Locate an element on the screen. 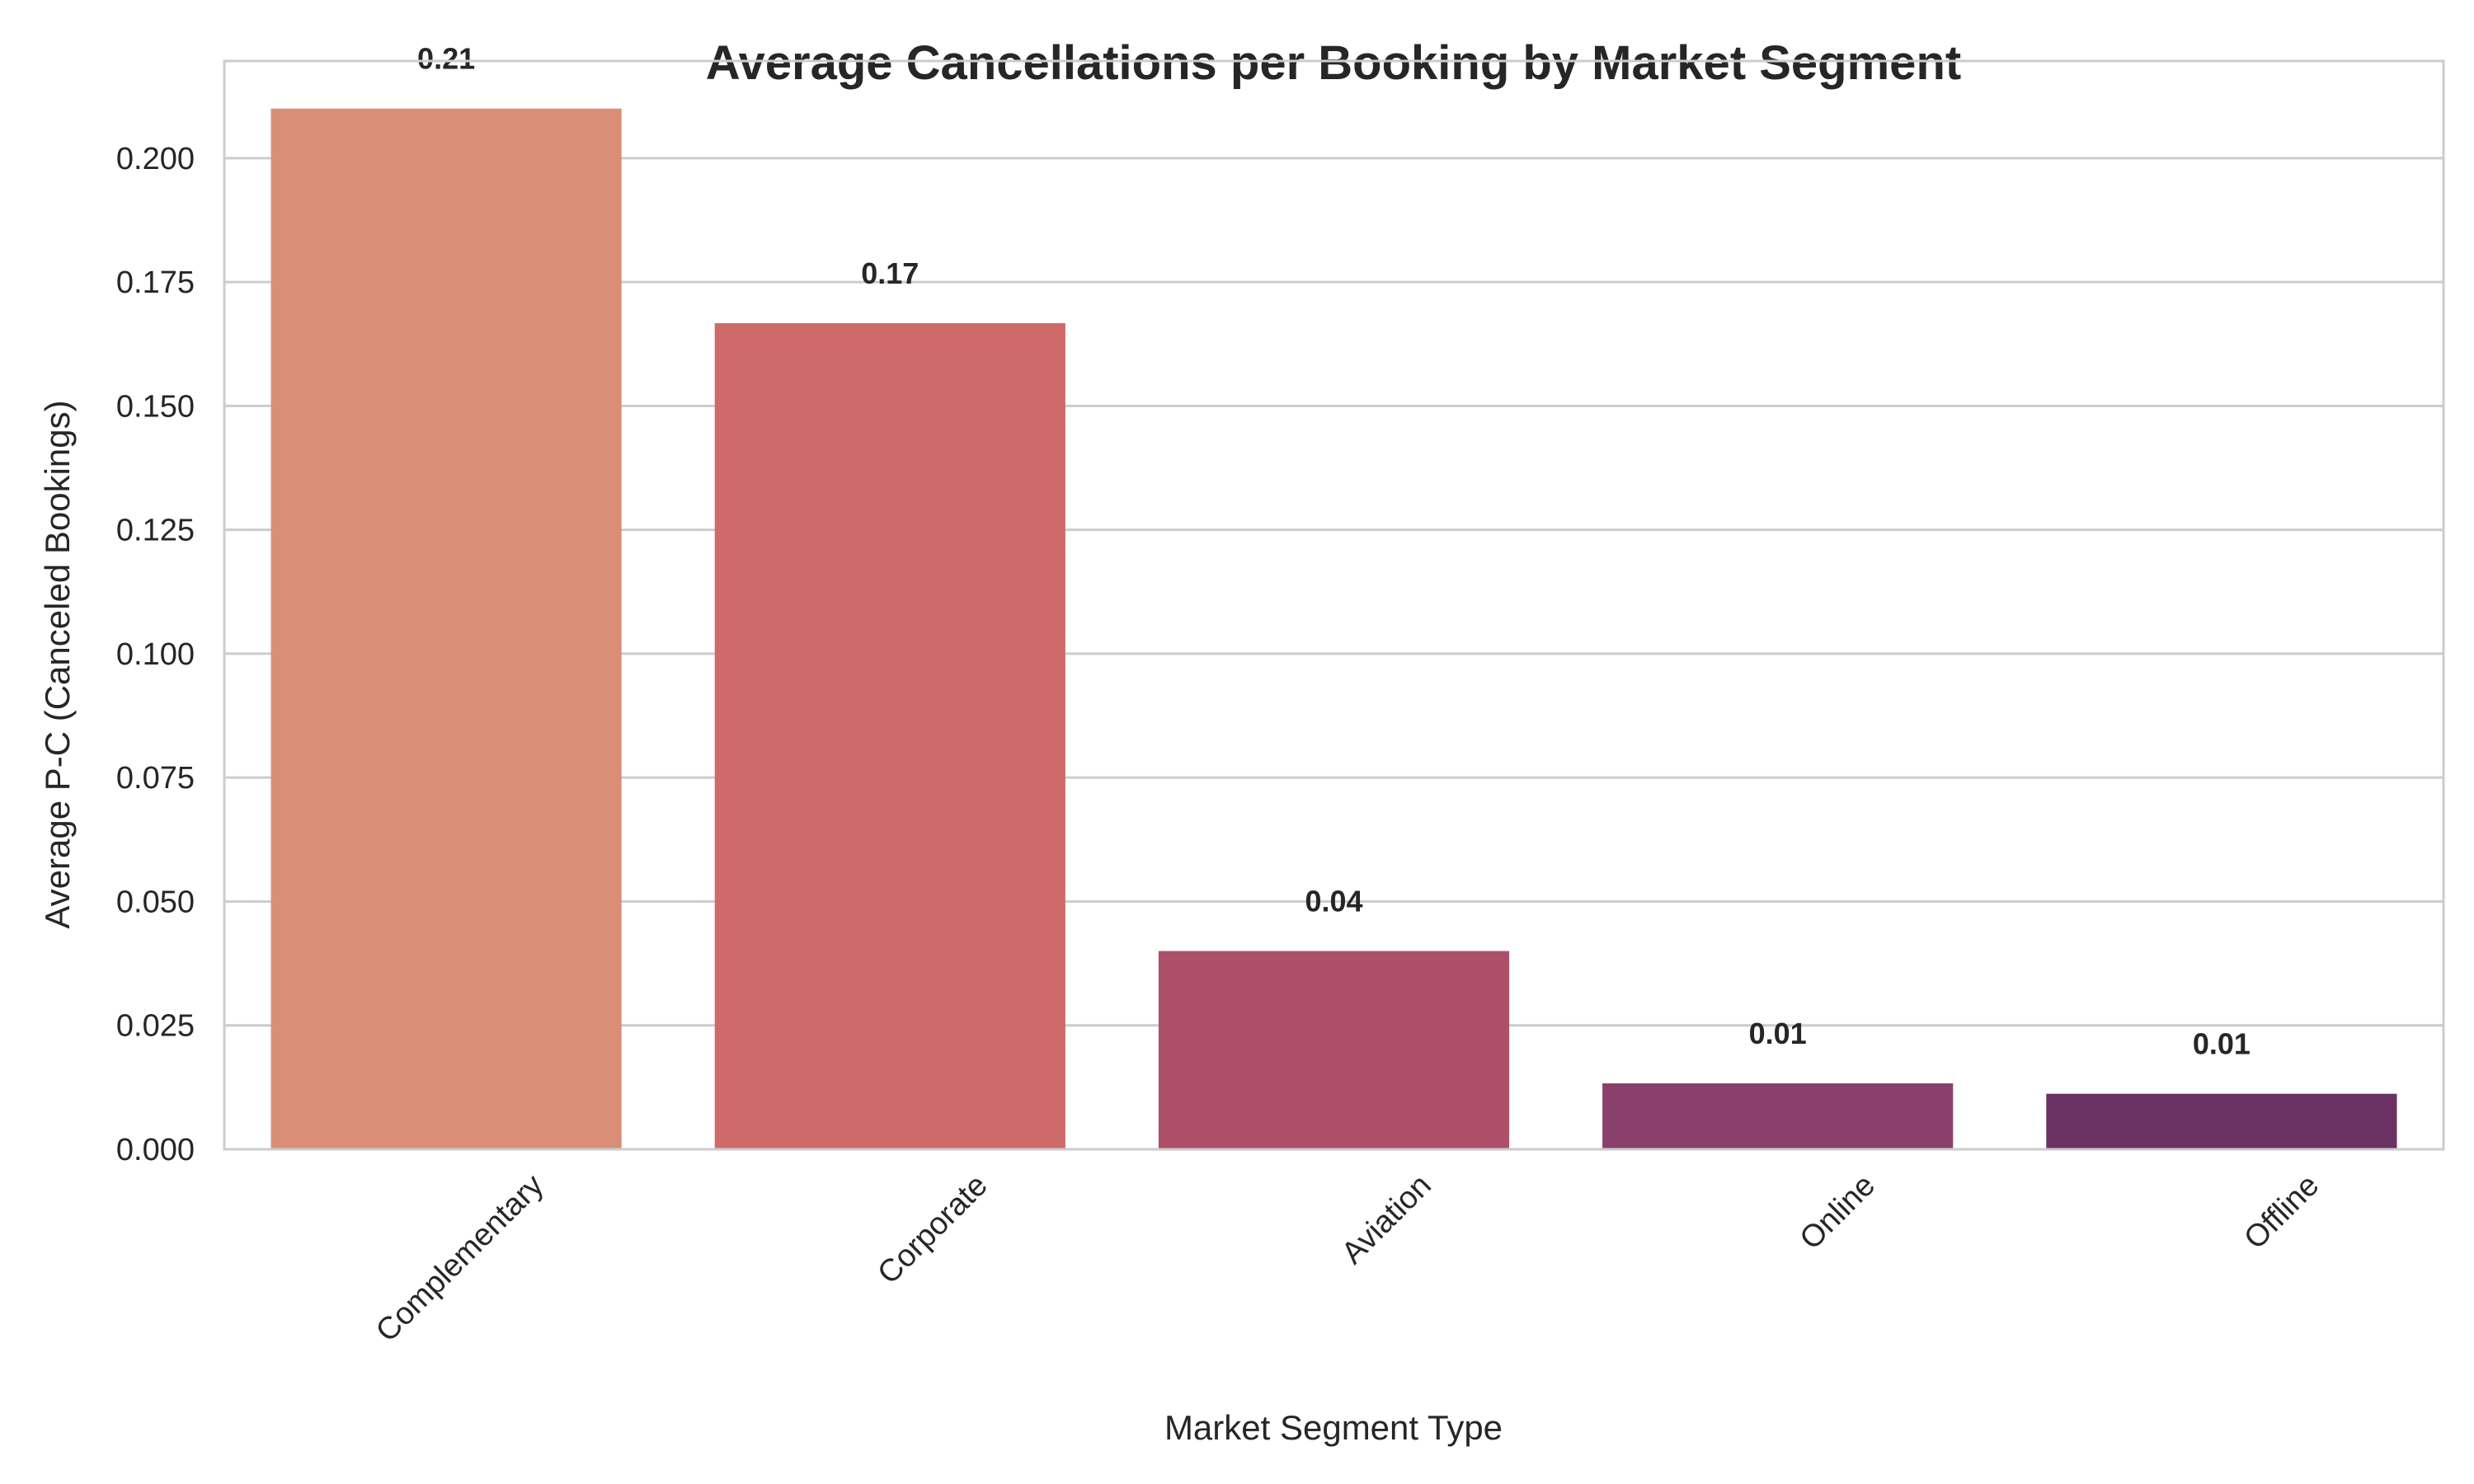 The width and height of the screenshot is (2474, 1484). bar-corporate is located at coordinates (889, 735).